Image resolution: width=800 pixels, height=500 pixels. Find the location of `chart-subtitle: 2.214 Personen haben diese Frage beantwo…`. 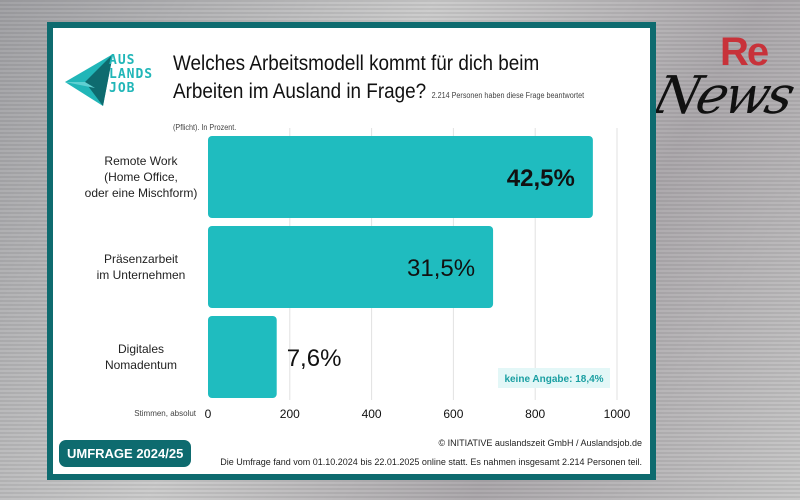

chart-subtitle: 2.214 Personen haben diese Frage beantwo… is located at coordinates (379, 111).